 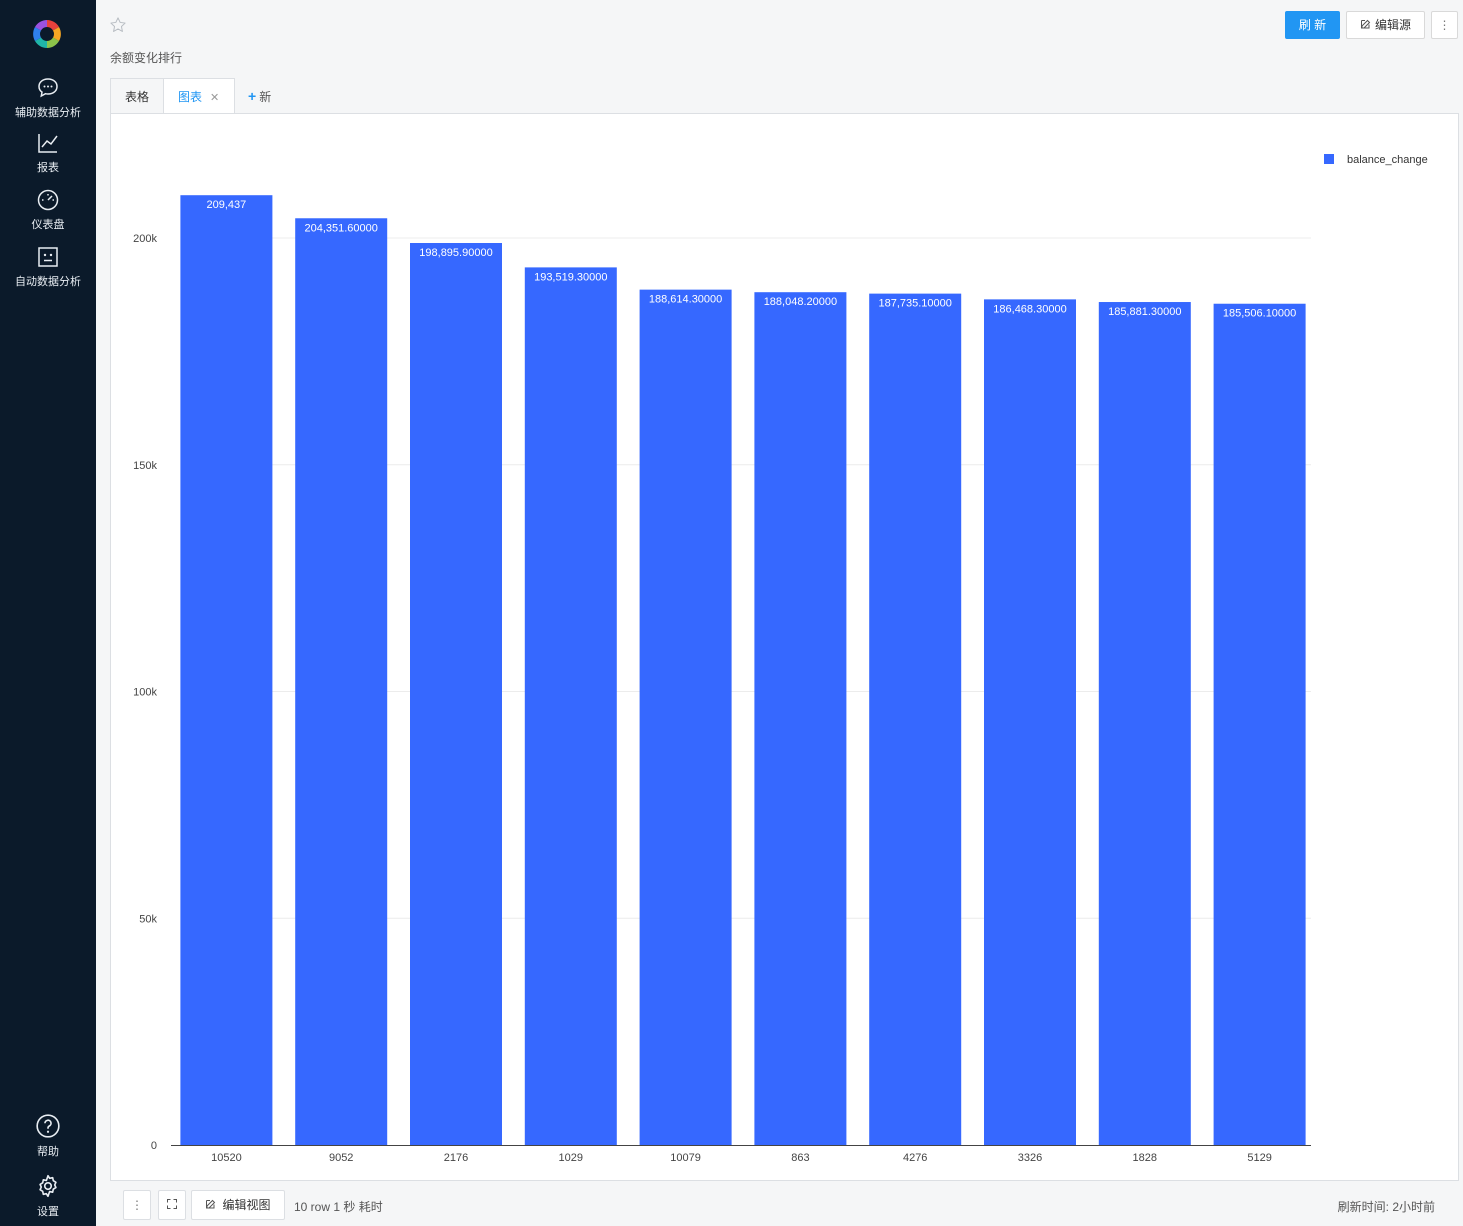 I want to click on edit-source-label: 编辑源, so click(x=1392, y=25).